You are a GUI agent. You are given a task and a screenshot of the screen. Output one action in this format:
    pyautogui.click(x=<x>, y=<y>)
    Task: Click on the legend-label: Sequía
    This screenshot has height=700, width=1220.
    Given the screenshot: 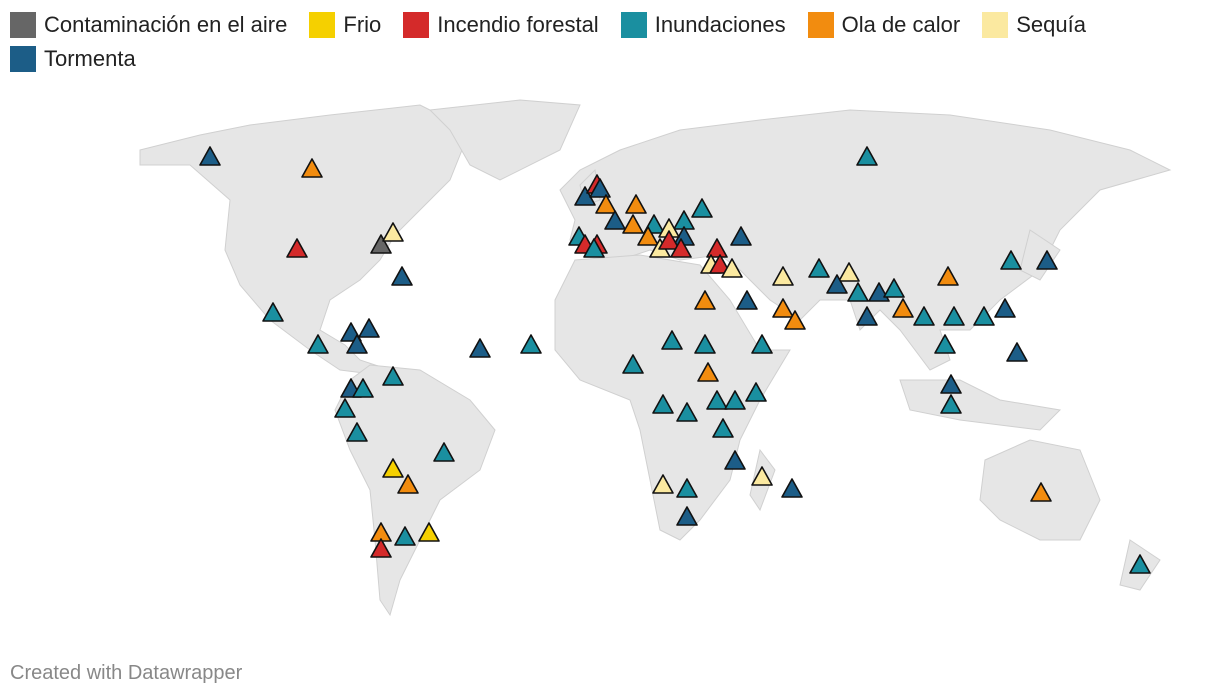 What is the action you would take?
    pyautogui.click(x=1051, y=24)
    